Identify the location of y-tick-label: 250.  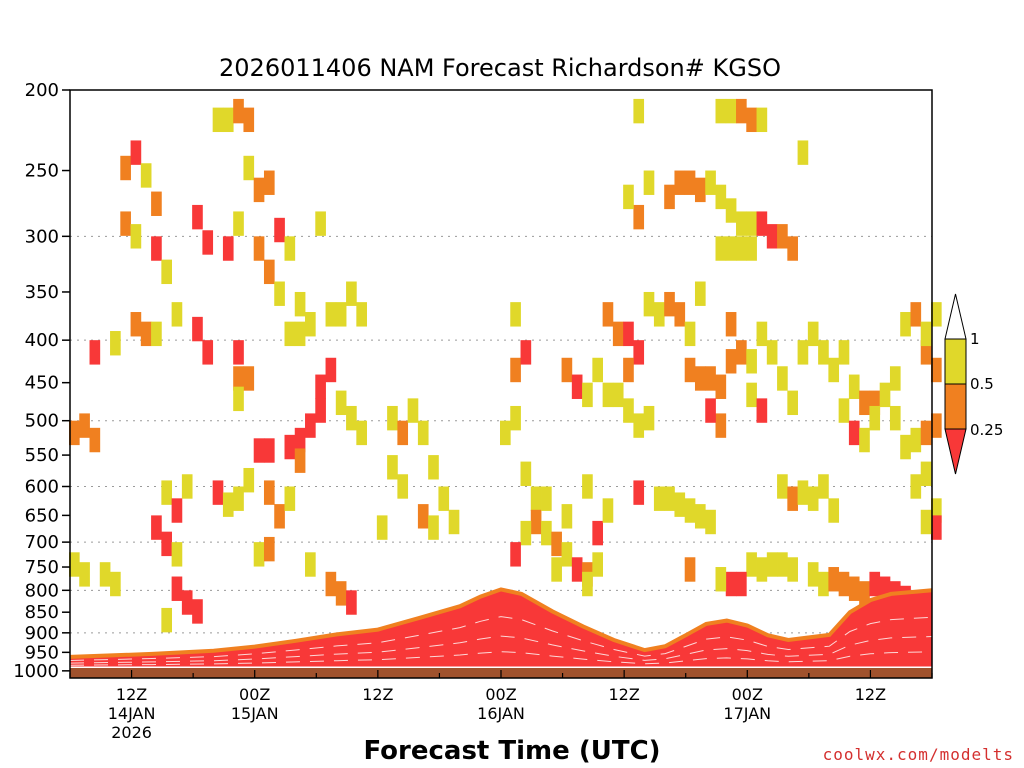
(42, 171).